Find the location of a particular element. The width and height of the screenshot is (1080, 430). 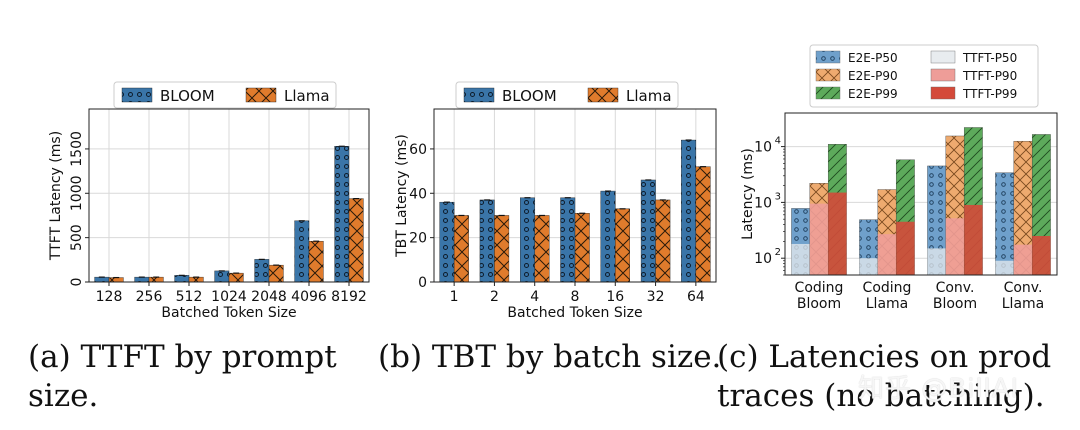

legend-label-ttft-p90: TTFT-P90 is located at coordinates (989, 76).